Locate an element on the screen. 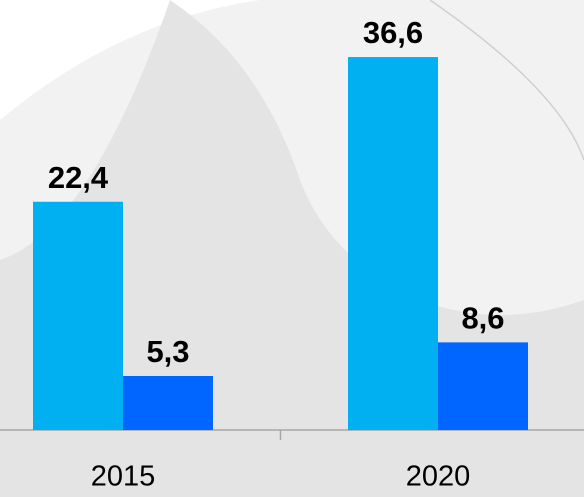 This screenshot has width=584, height=497. x-tick-label: 2015 is located at coordinates (123, 477).